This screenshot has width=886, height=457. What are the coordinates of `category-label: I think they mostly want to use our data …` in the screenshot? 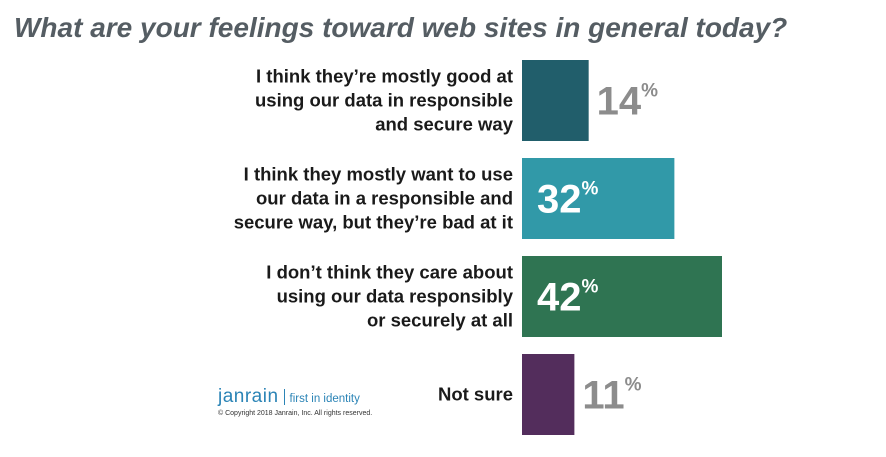 It's located at (373, 198).